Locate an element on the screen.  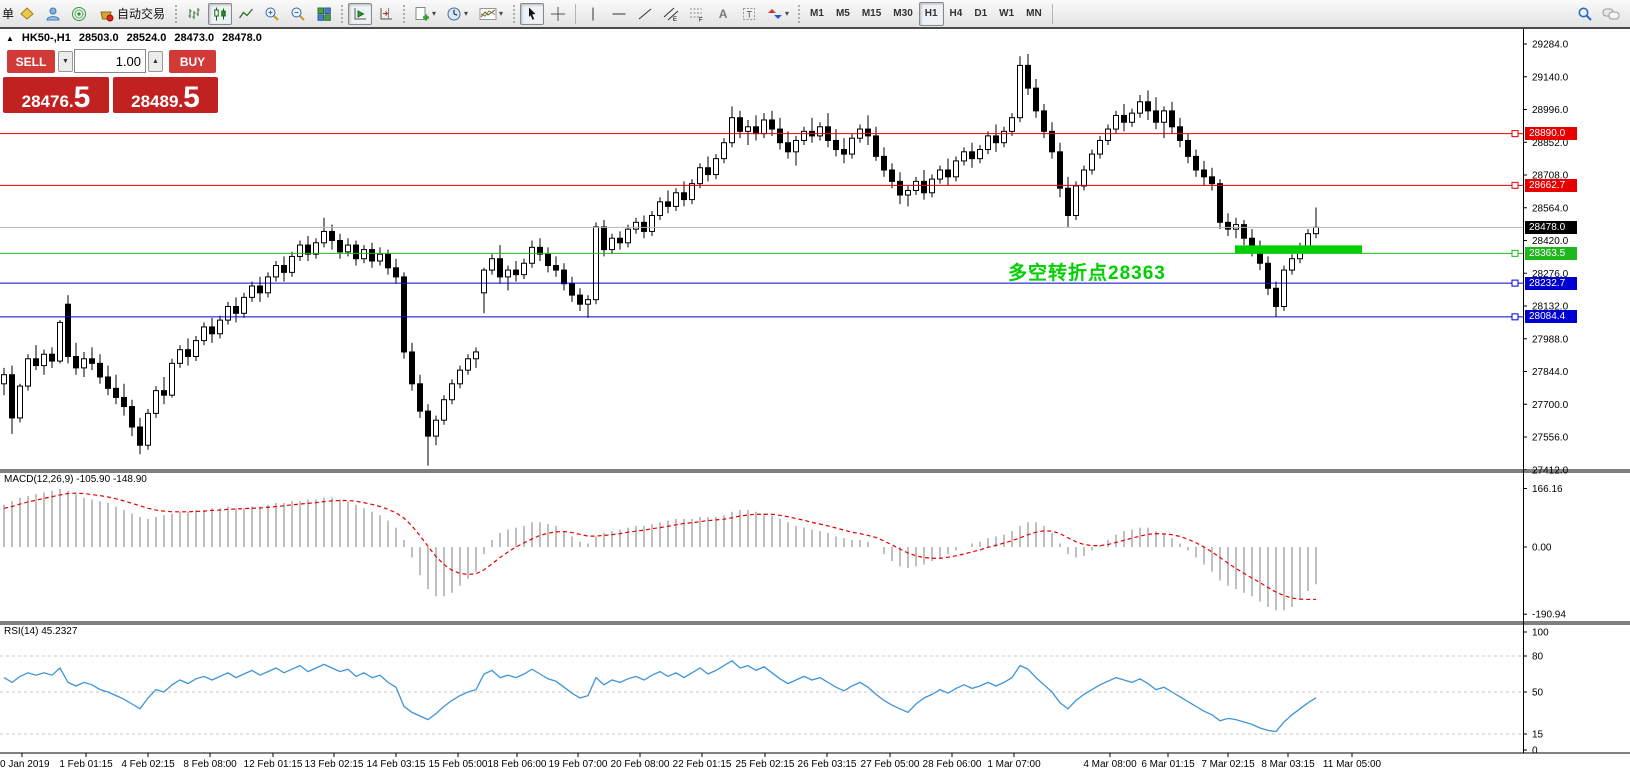
period-clock-button: ▾ is located at coordinates (457, 14).